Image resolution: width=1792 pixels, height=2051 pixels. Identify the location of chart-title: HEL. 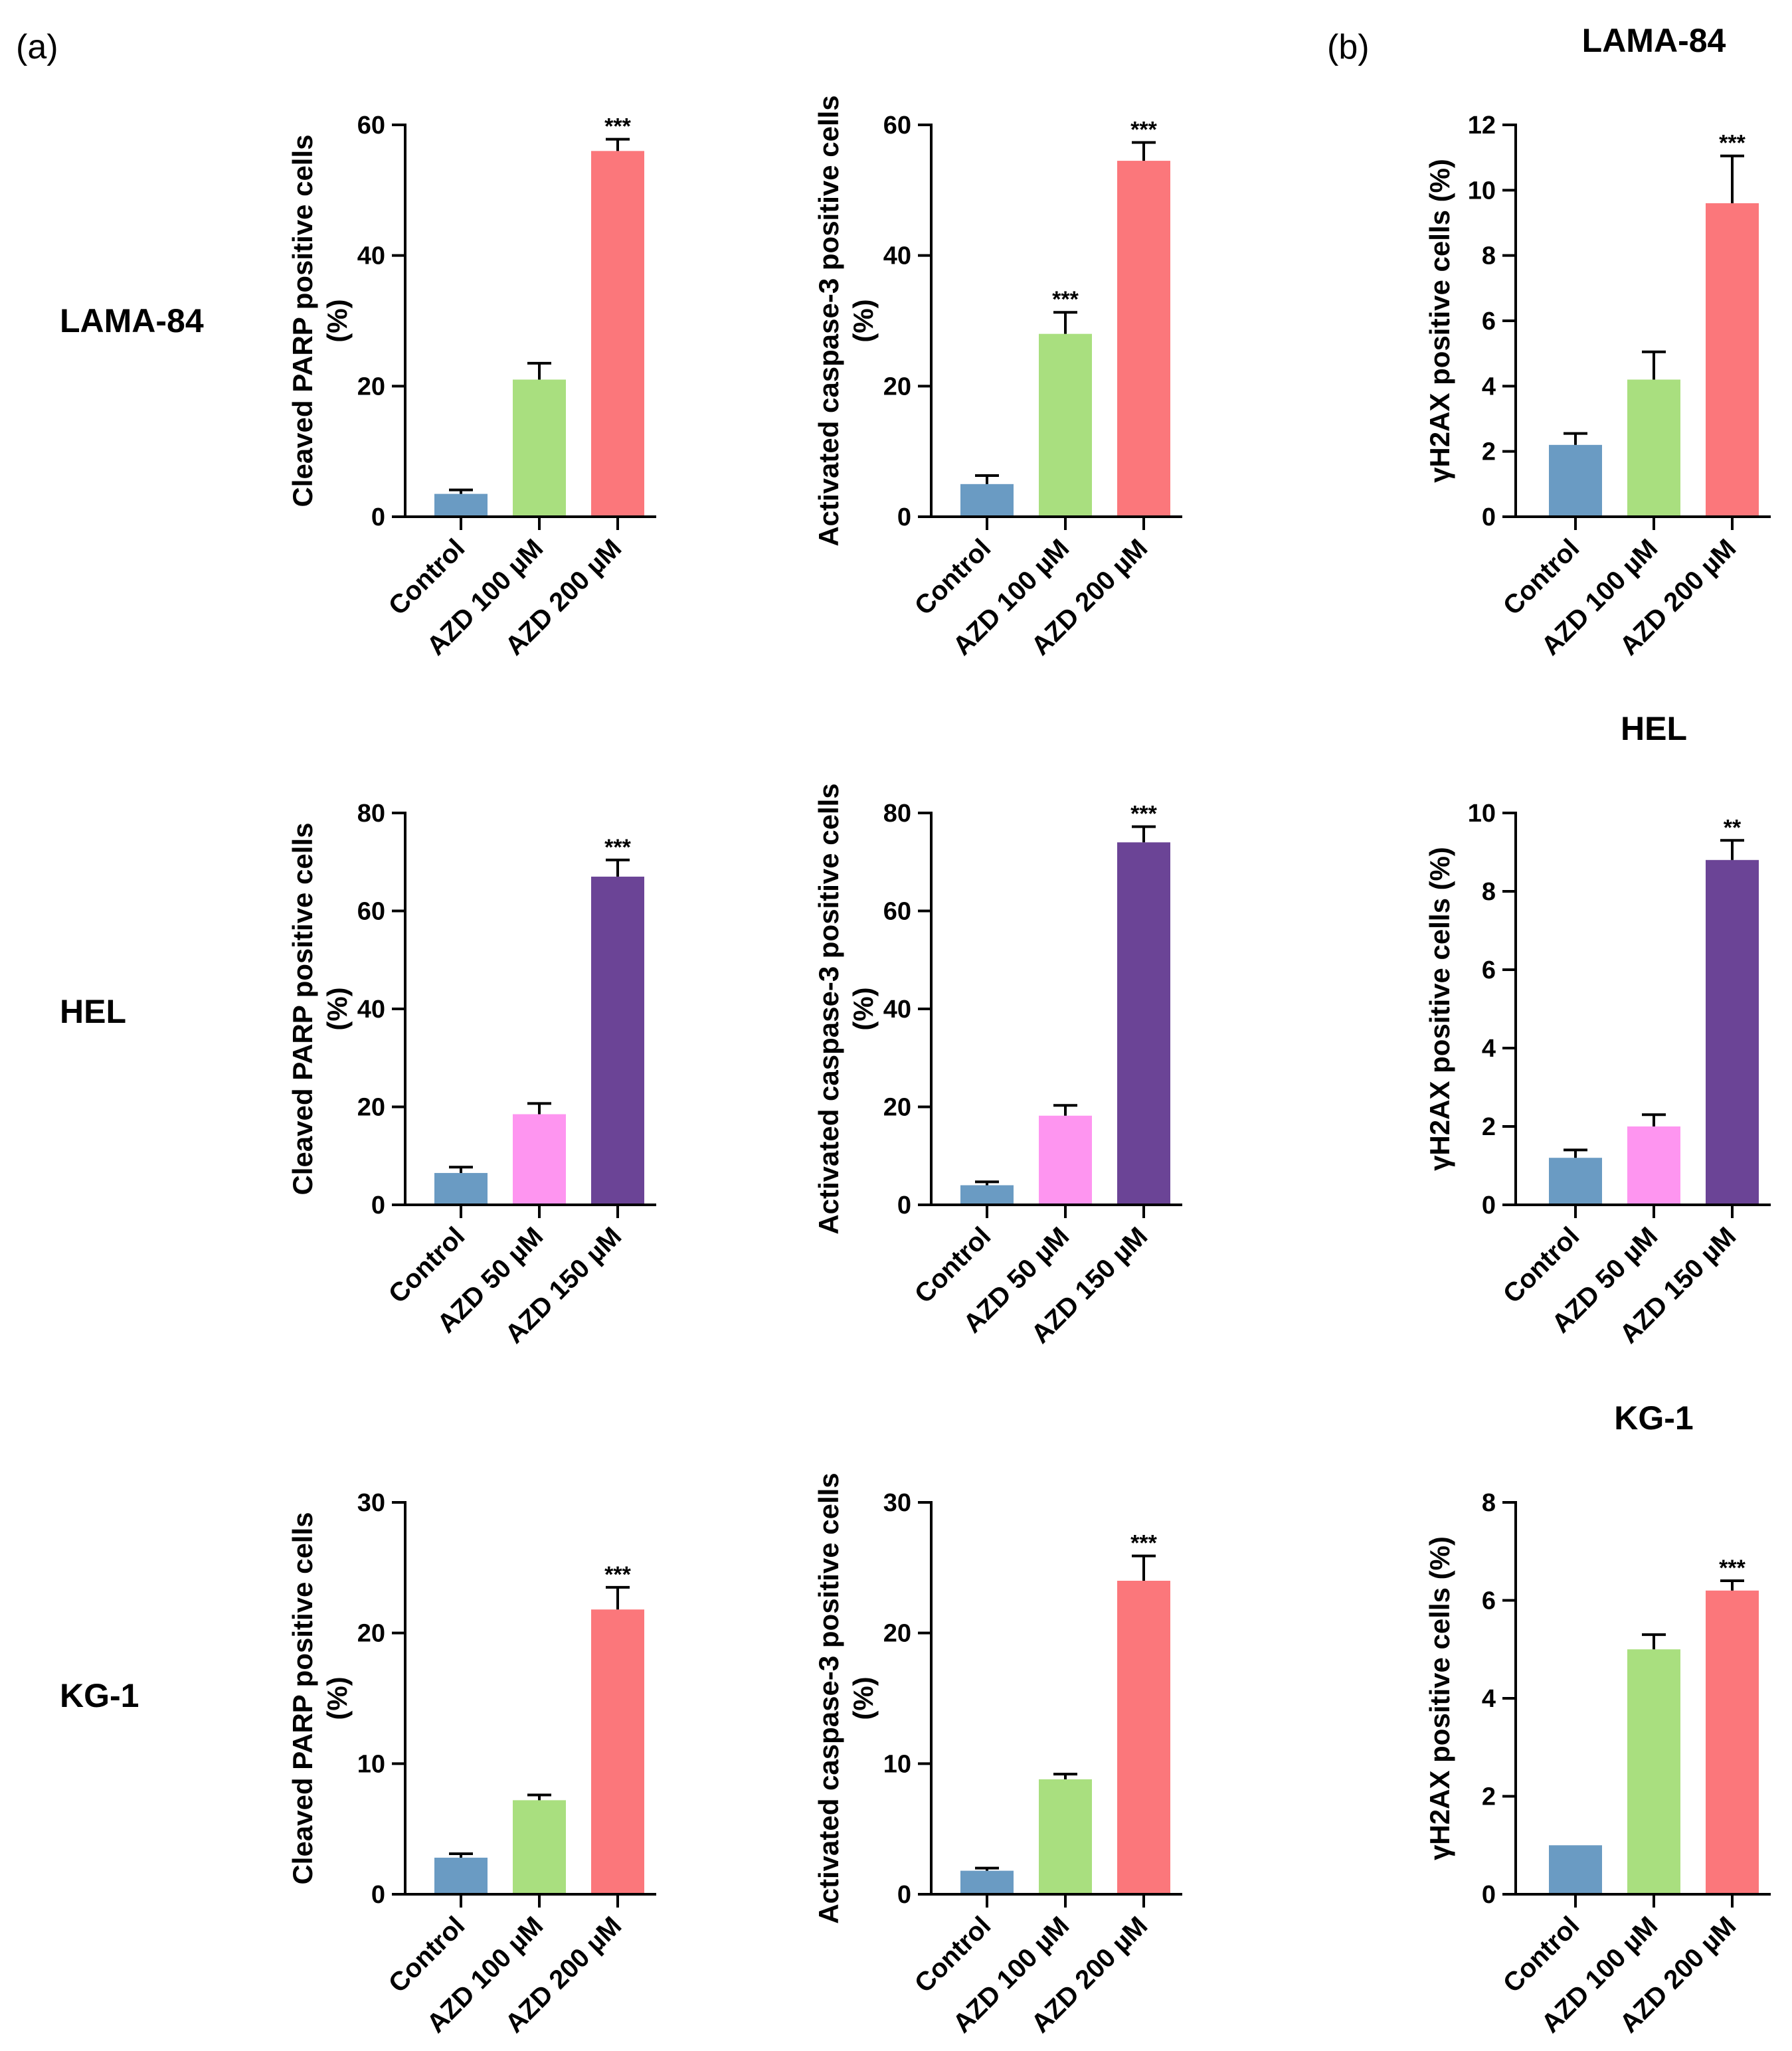
(1654, 728).